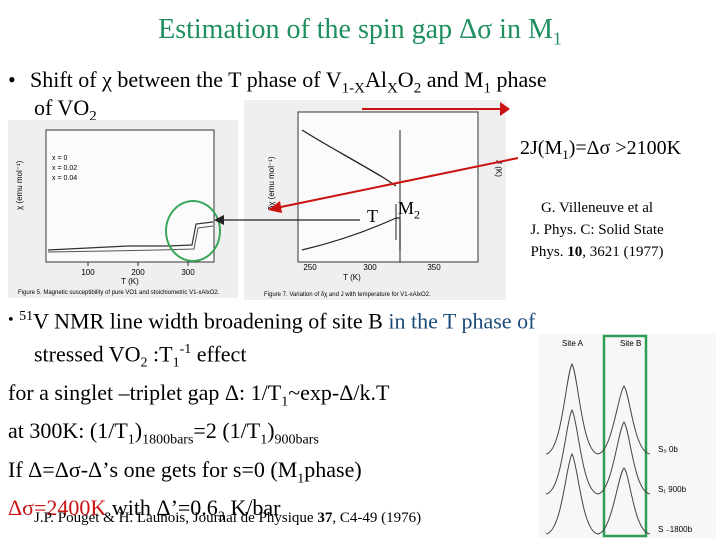  I want to click on gap-relation-line: If Δ=Δσ-Δ’s one gets for s=0 (M1phase), so click(185, 471).